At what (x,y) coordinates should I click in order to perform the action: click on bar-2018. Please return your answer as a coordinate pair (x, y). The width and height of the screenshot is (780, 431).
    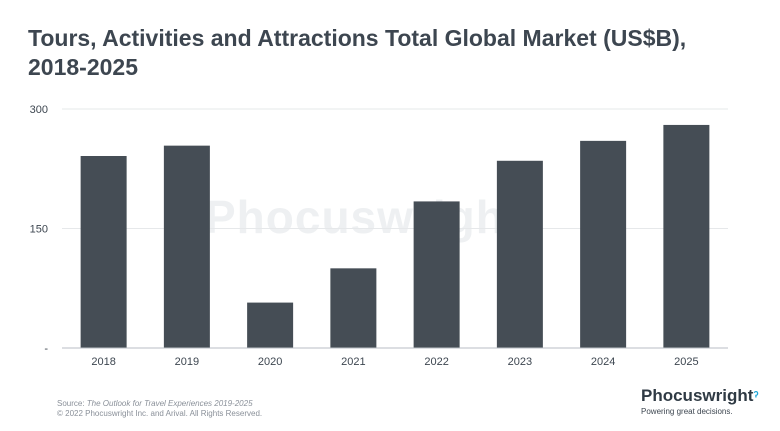
    Looking at the image, I should click on (103, 252).